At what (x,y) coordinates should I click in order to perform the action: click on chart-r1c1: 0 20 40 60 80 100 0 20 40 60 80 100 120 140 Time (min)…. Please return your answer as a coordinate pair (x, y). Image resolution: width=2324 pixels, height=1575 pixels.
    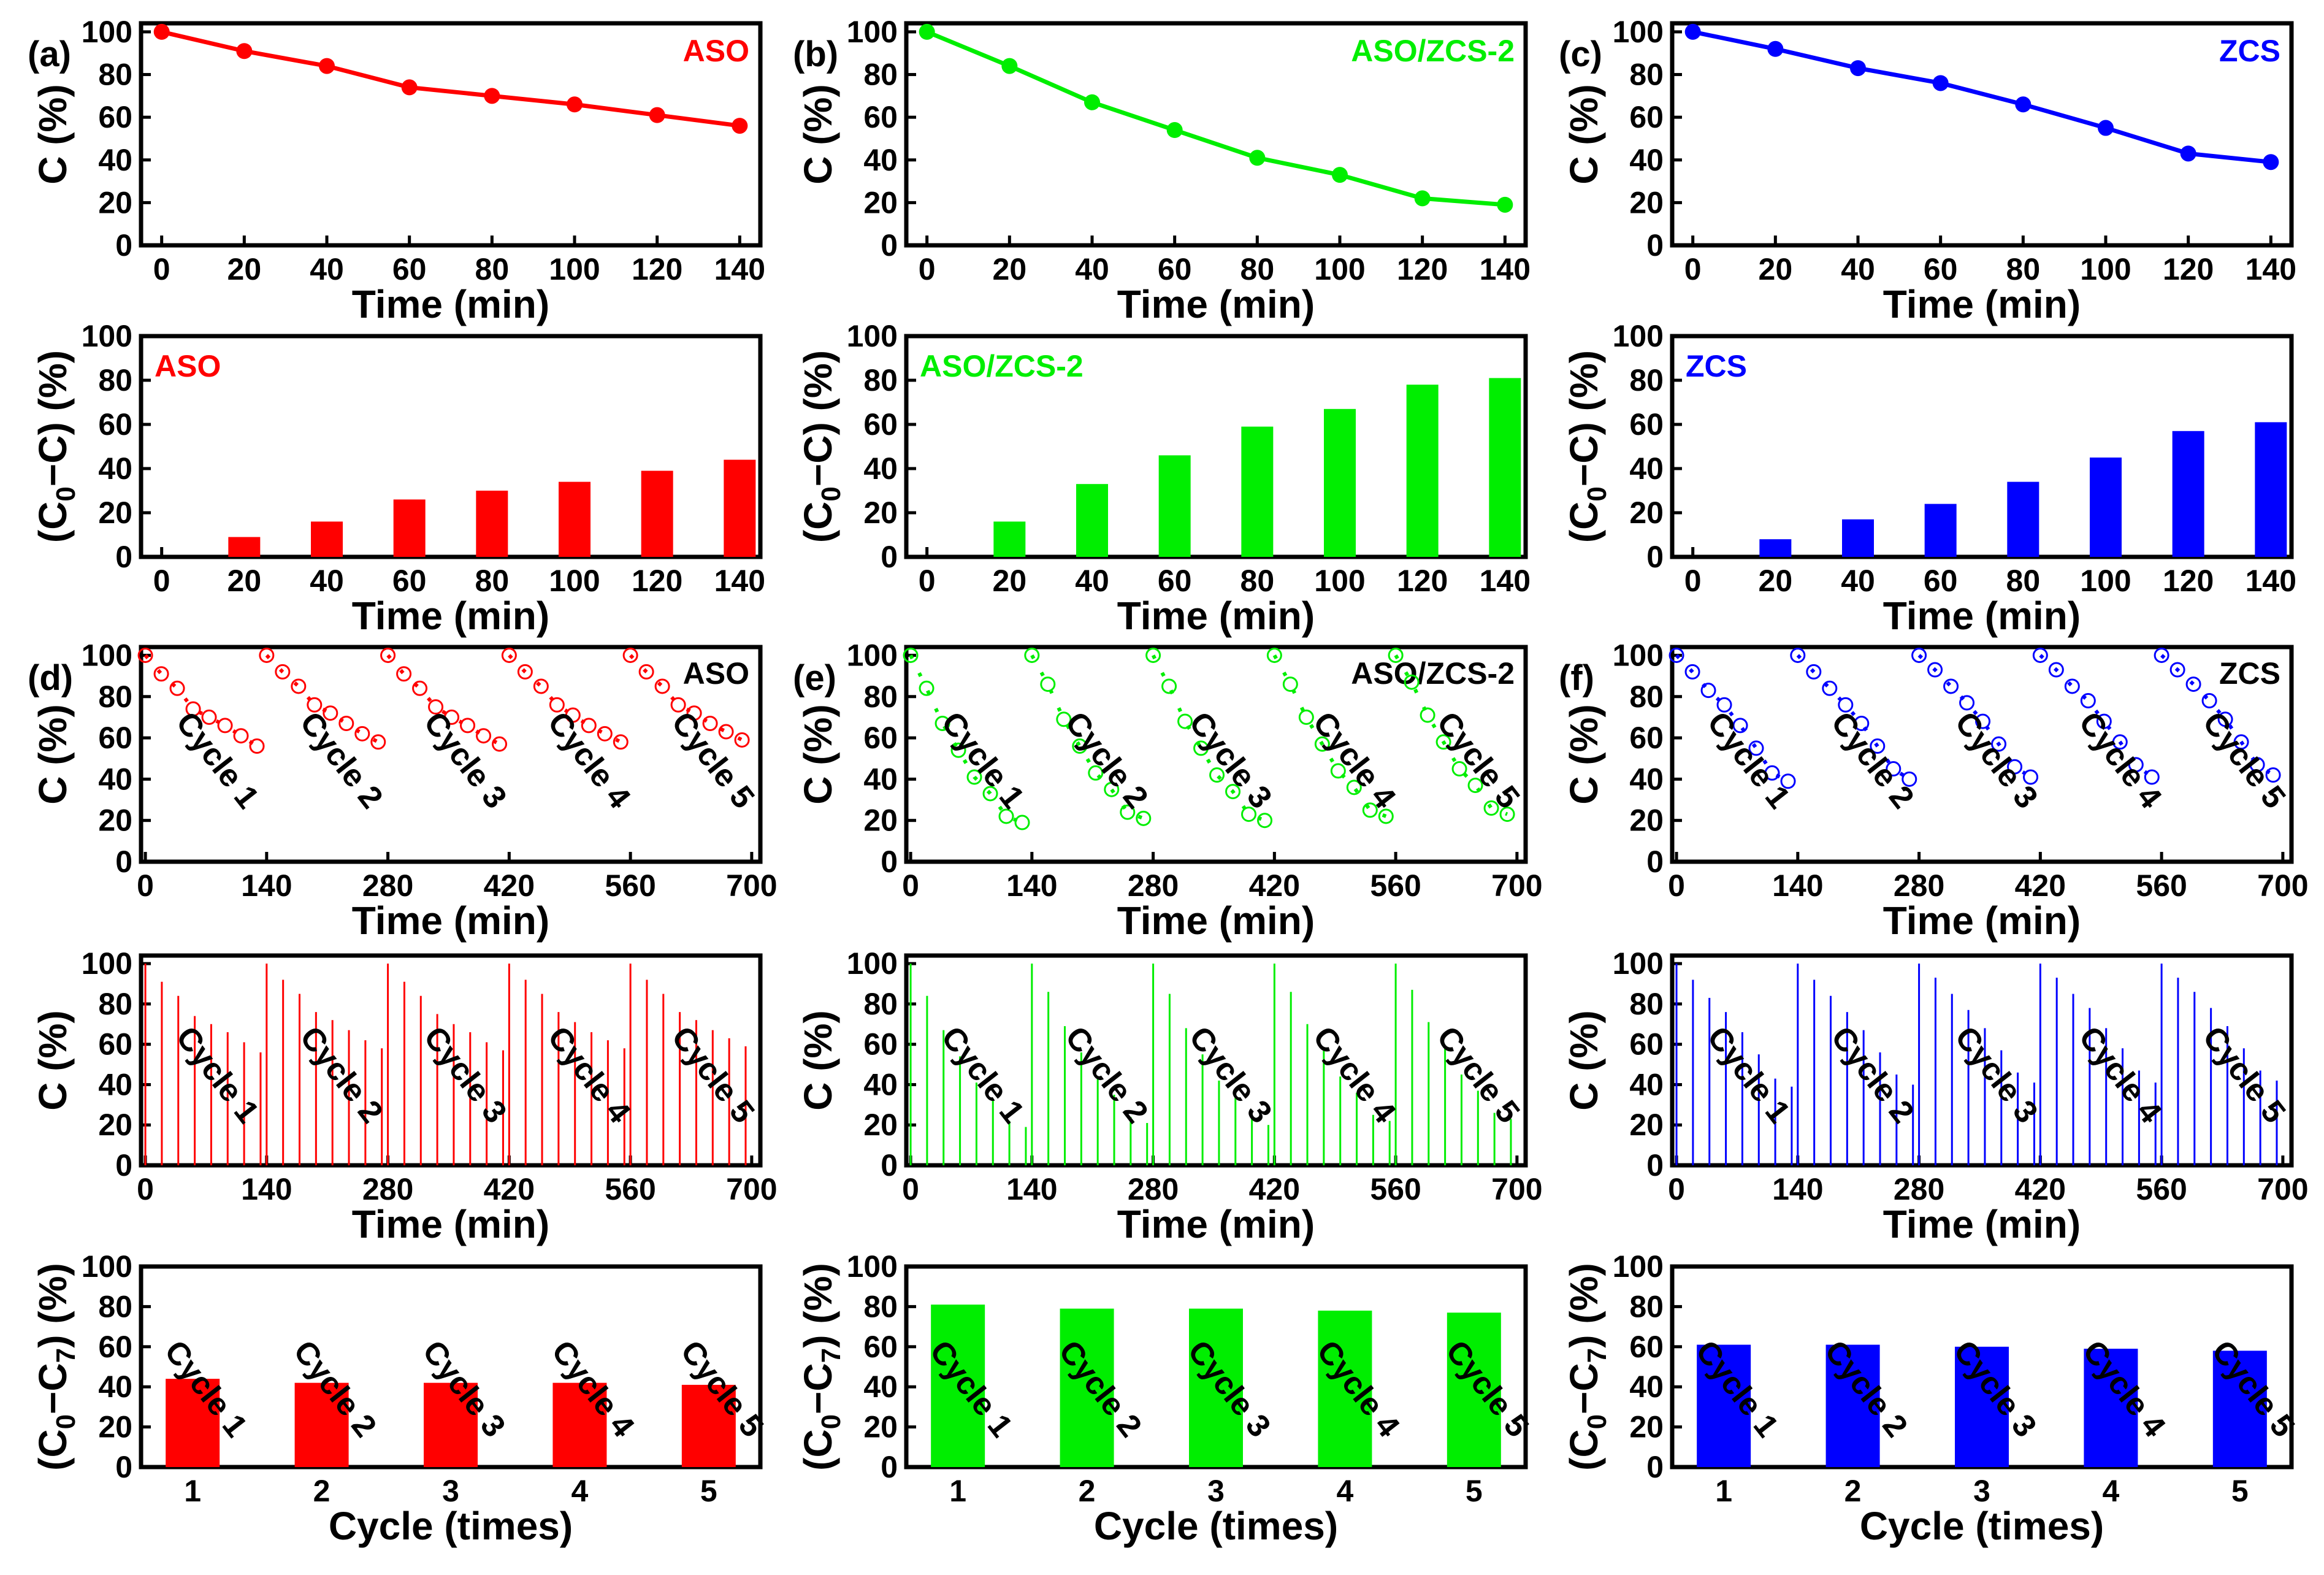
    Looking at the image, I should click on (396, 170).